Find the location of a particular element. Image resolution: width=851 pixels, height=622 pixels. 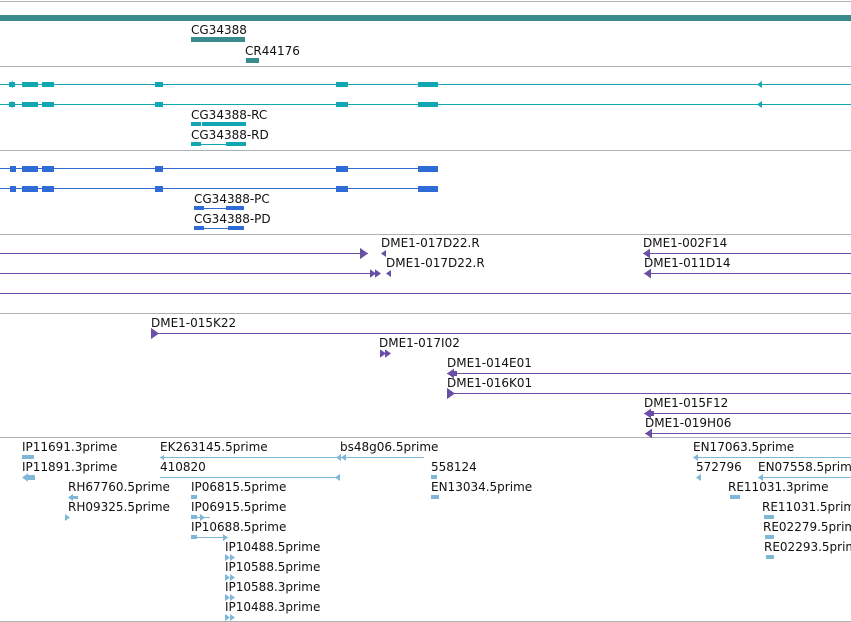

est-label: 410820 is located at coordinates (183, 467).